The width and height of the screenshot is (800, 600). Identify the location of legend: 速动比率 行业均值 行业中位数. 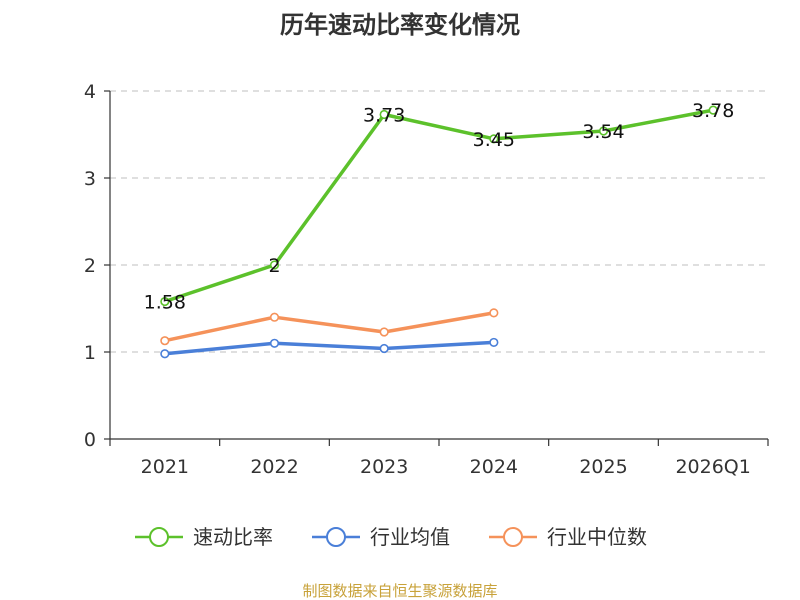
(391, 537).